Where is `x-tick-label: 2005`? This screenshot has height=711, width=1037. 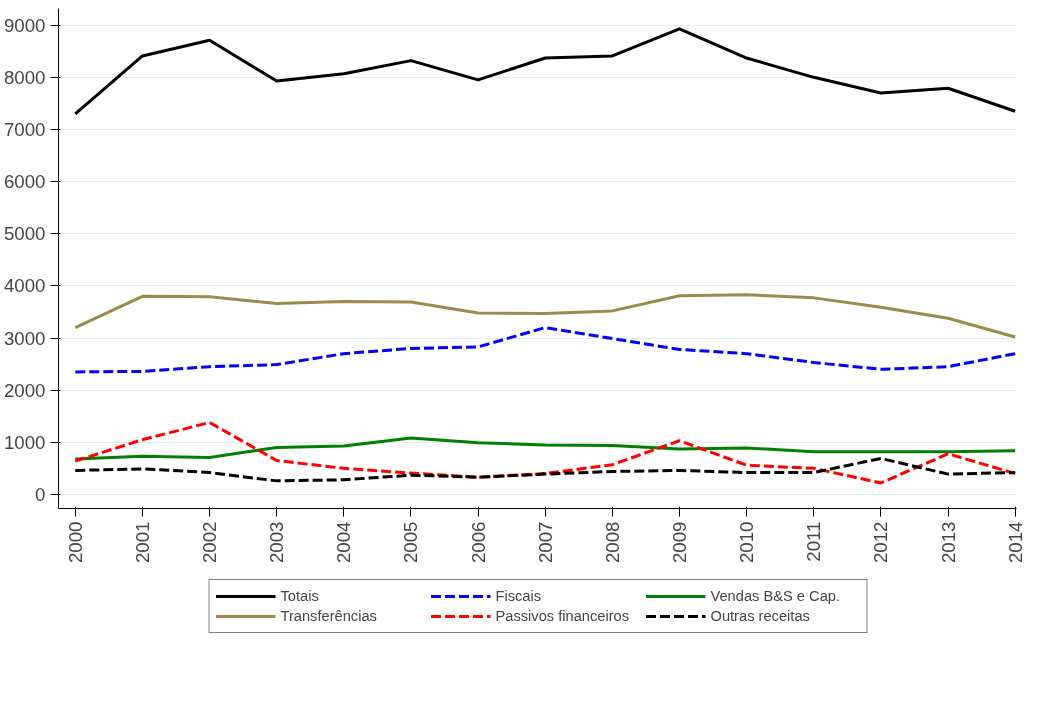 x-tick-label: 2005 is located at coordinates (411, 542).